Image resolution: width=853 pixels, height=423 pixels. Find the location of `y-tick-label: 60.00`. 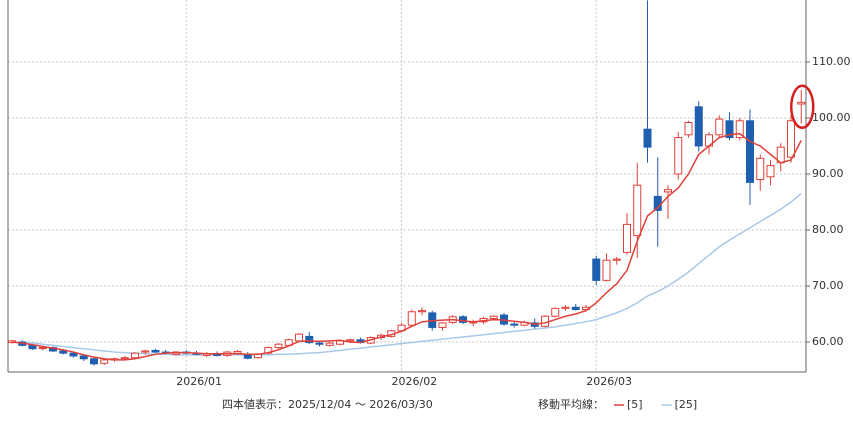

y-tick-label: 60.00 is located at coordinates (828, 341).